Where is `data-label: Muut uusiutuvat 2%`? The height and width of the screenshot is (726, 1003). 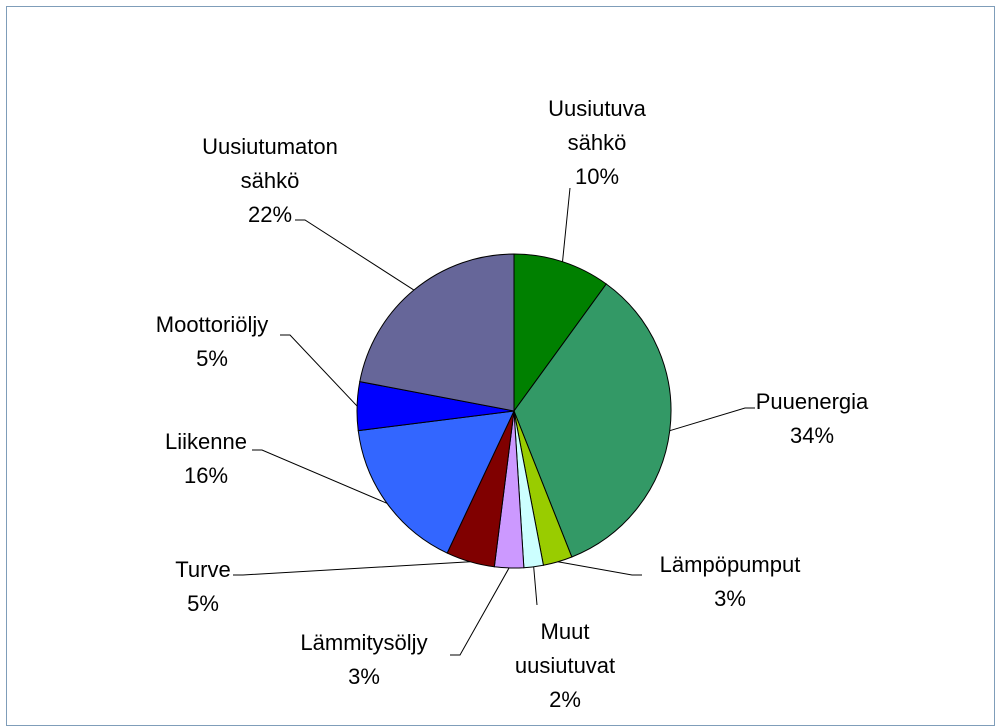
data-label: Muut uusiutuvat 2% is located at coordinates (565, 666).